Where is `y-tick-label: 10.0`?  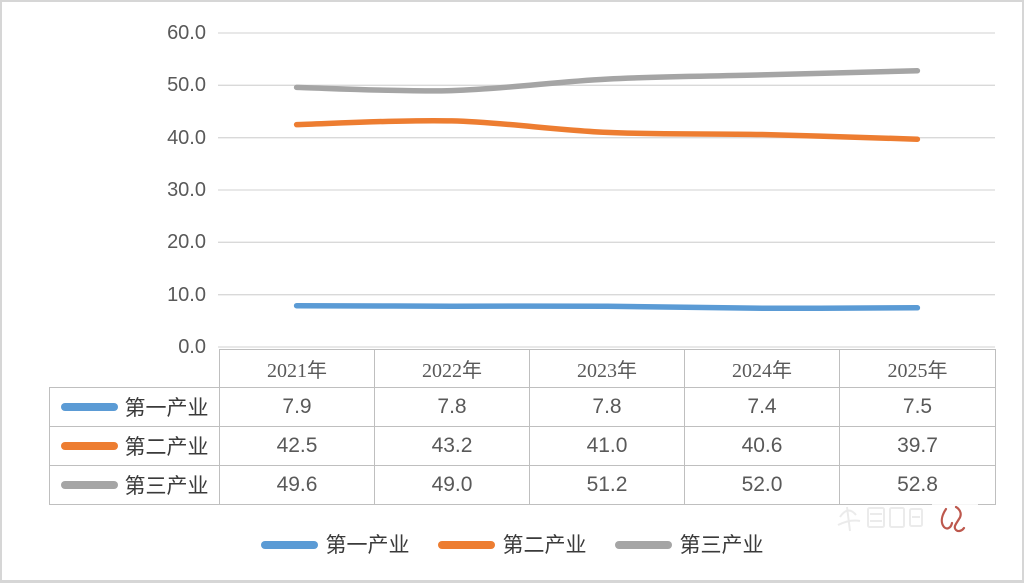
y-tick-label: 10.0 is located at coordinates (186, 295).